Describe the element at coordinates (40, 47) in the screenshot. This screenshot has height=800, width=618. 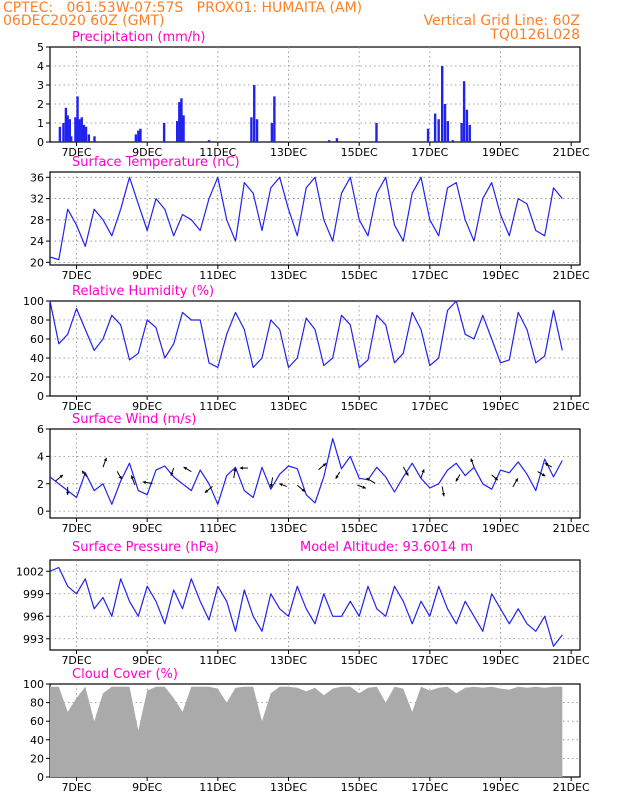
I see `y-tick-label: 5` at that location.